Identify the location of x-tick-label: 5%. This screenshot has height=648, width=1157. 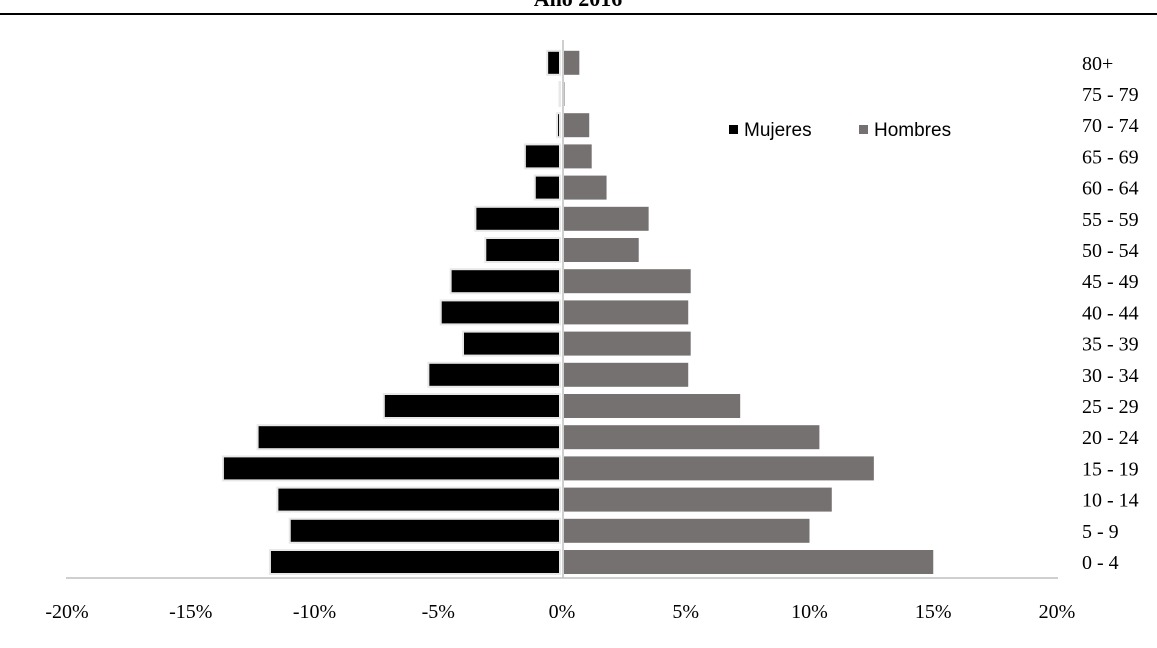
(685, 612).